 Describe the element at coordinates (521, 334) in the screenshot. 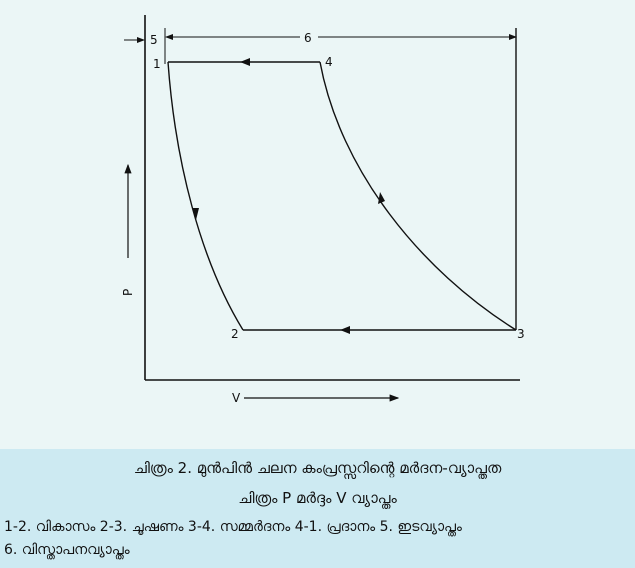

I see `point-3-label: 3` at that location.